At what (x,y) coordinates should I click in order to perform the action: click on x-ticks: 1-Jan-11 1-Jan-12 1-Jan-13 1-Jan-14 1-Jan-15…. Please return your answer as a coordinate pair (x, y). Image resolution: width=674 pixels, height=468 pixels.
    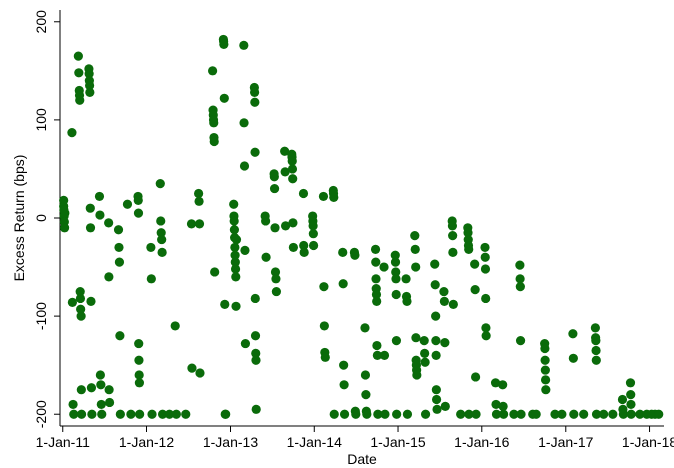
    Looking at the image, I should click on (355, 438).